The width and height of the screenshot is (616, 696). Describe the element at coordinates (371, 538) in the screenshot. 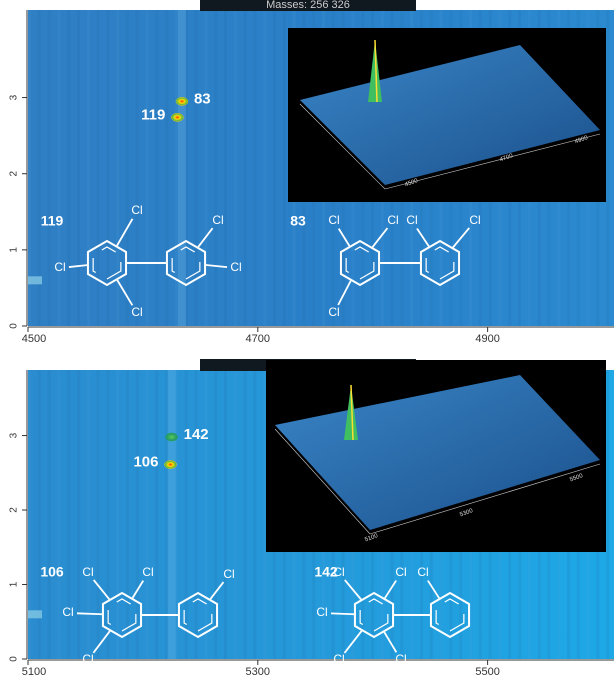

I see `inset-tick-label: 5100` at that location.